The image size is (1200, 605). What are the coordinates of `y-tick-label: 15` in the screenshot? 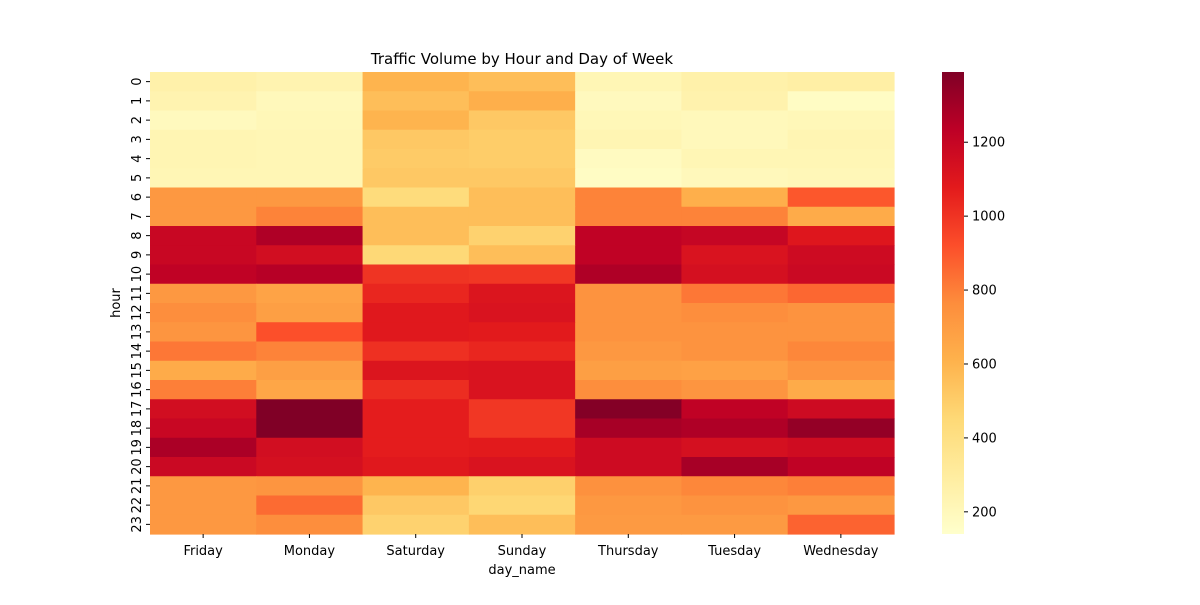 It's located at (137, 370).